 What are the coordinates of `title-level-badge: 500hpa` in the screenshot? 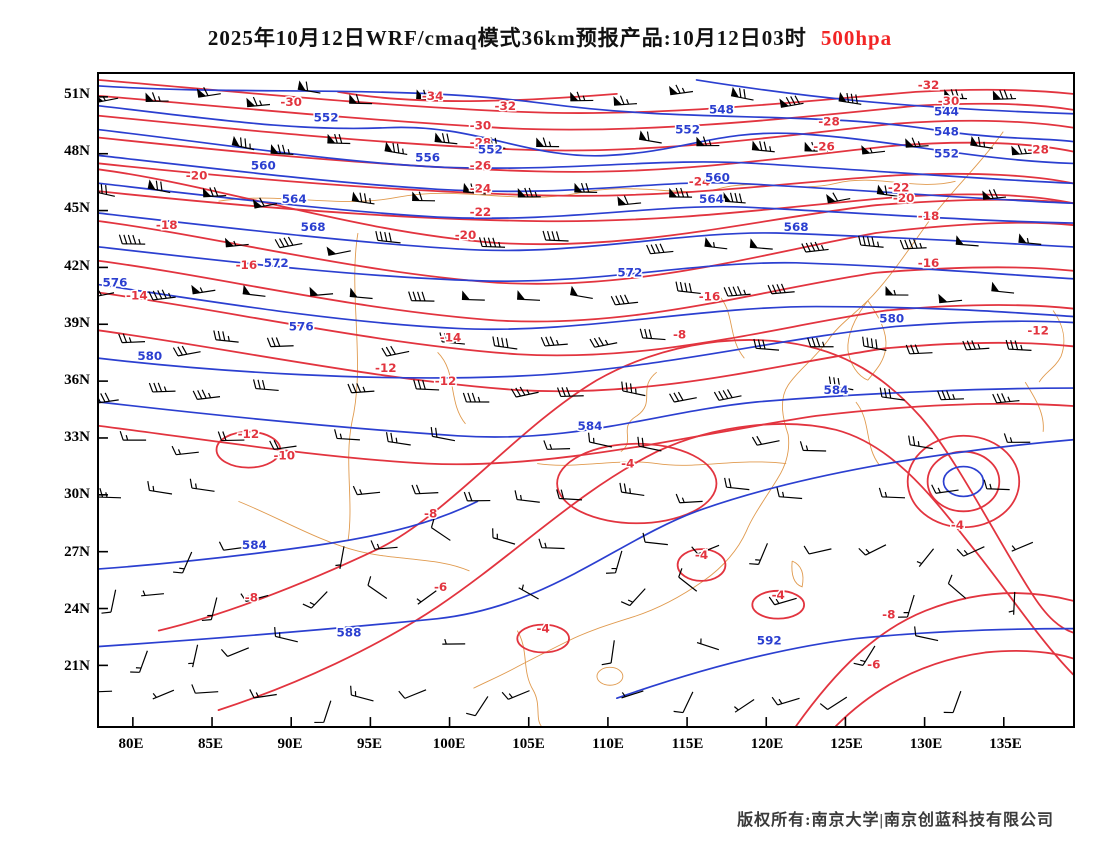 It's located at (856, 38).